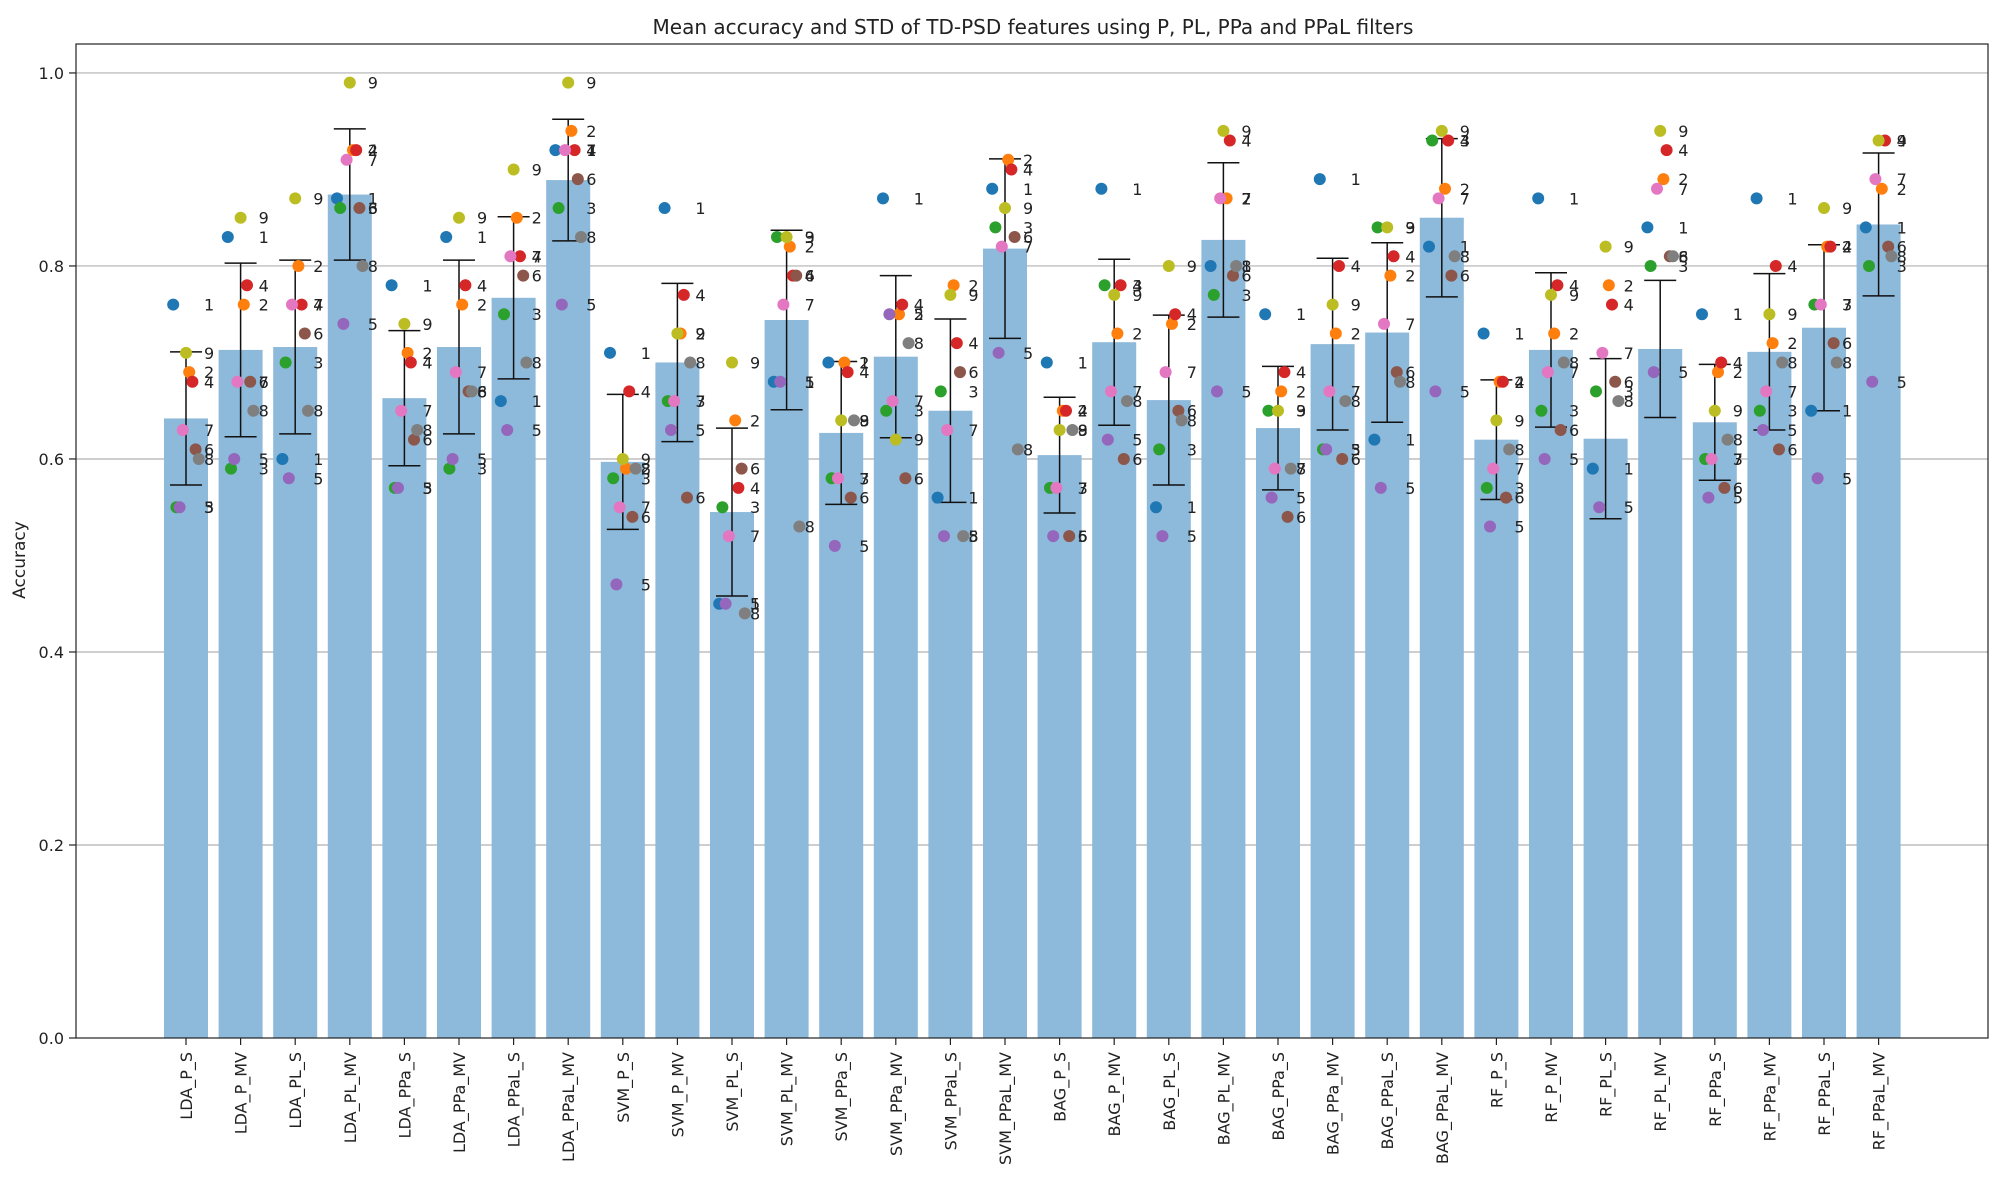 This screenshot has width=2000, height=1184. What do you see at coordinates (242, 1093) in the screenshot?
I see `x-tick-label: LDA_P_MV` at bounding box center [242, 1093].